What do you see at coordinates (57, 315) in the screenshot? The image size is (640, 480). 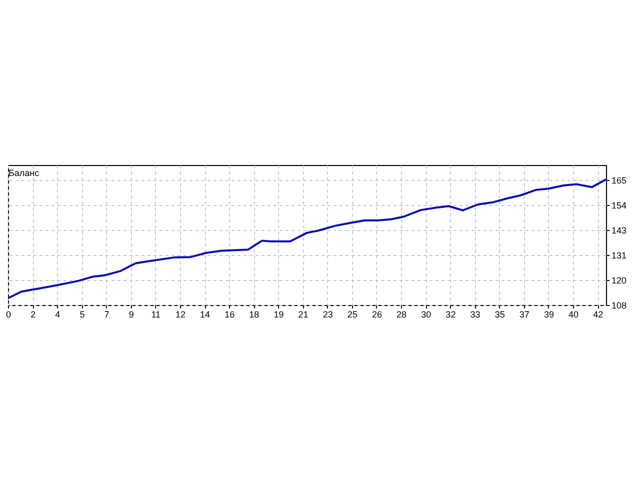 I see `x-tick-label: 4` at bounding box center [57, 315].